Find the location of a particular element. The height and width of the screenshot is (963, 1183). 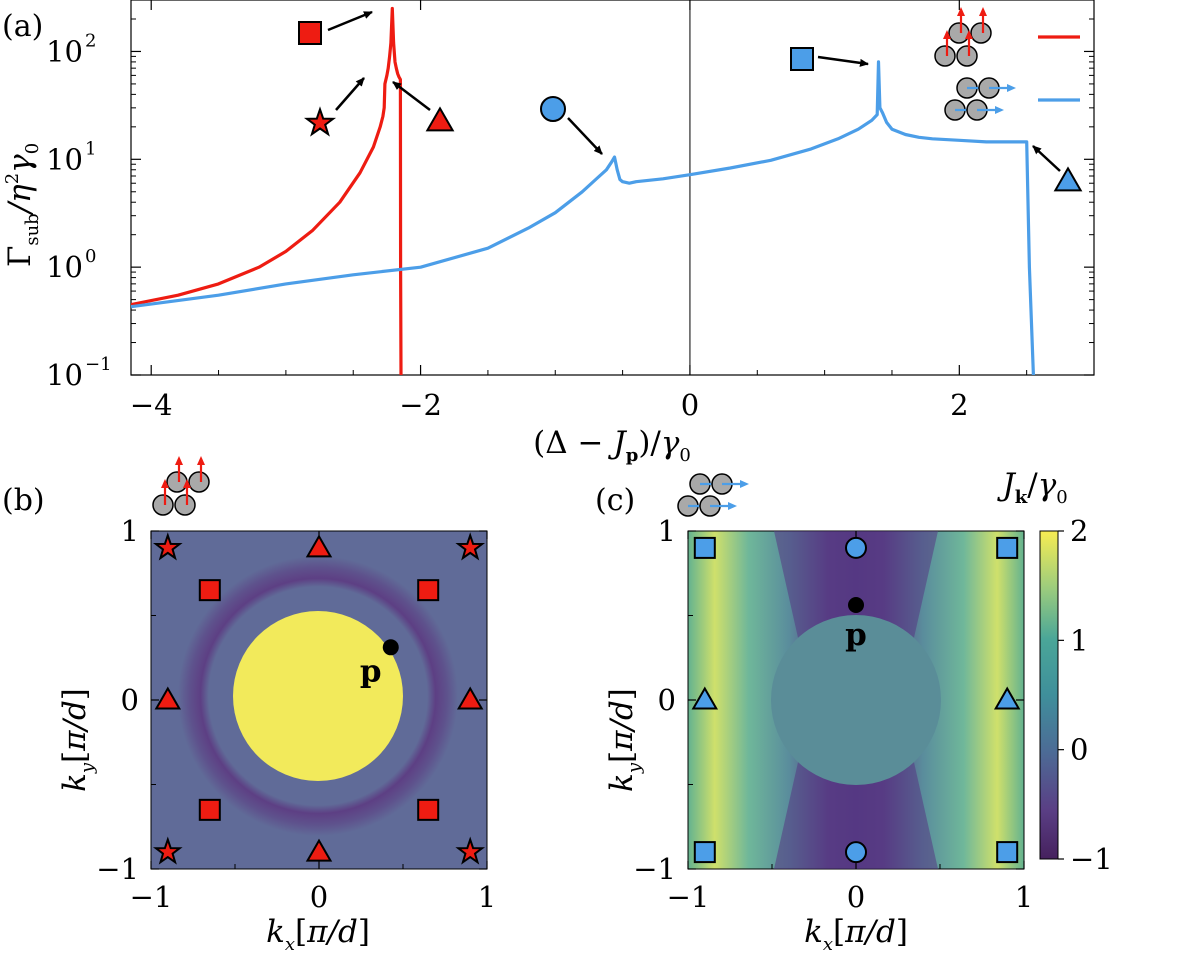

panel-a-markers is located at coordinates (690, 101).